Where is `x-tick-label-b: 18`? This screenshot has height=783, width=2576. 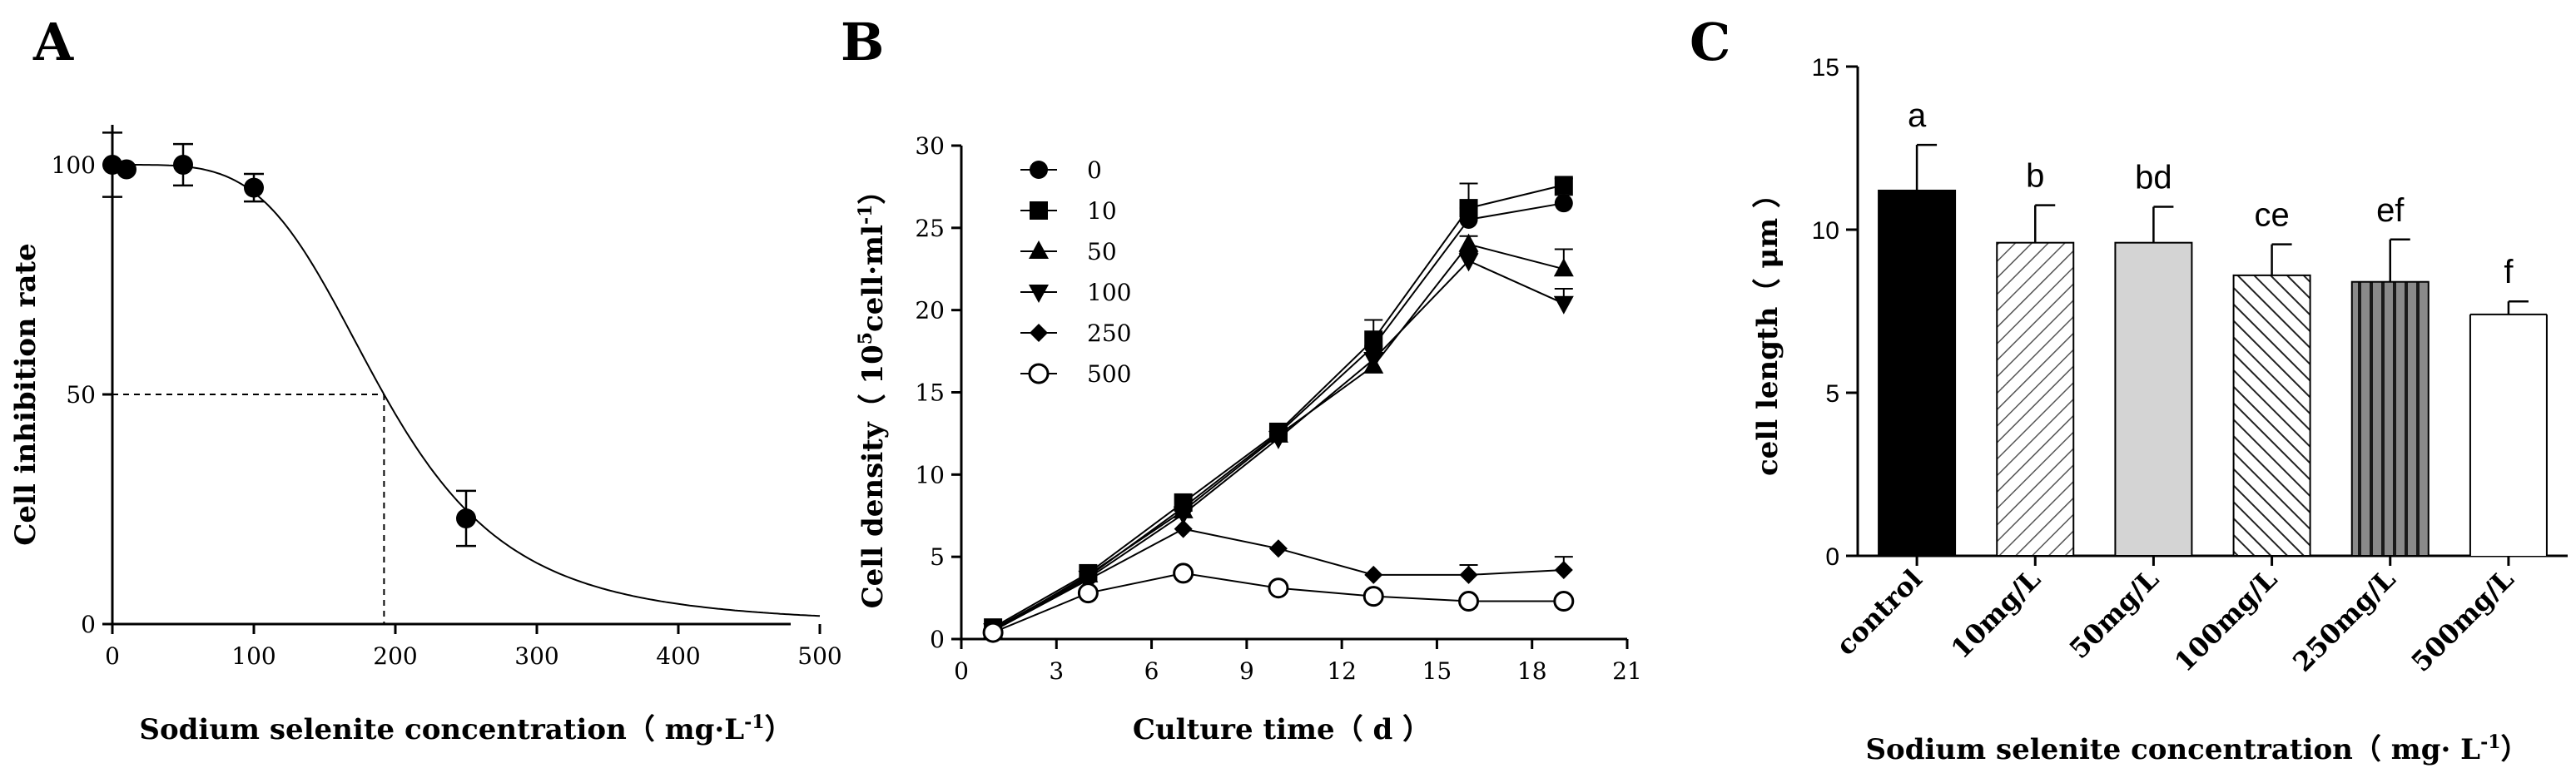 x-tick-label-b: 18 is located at coordinates (1532, 671).